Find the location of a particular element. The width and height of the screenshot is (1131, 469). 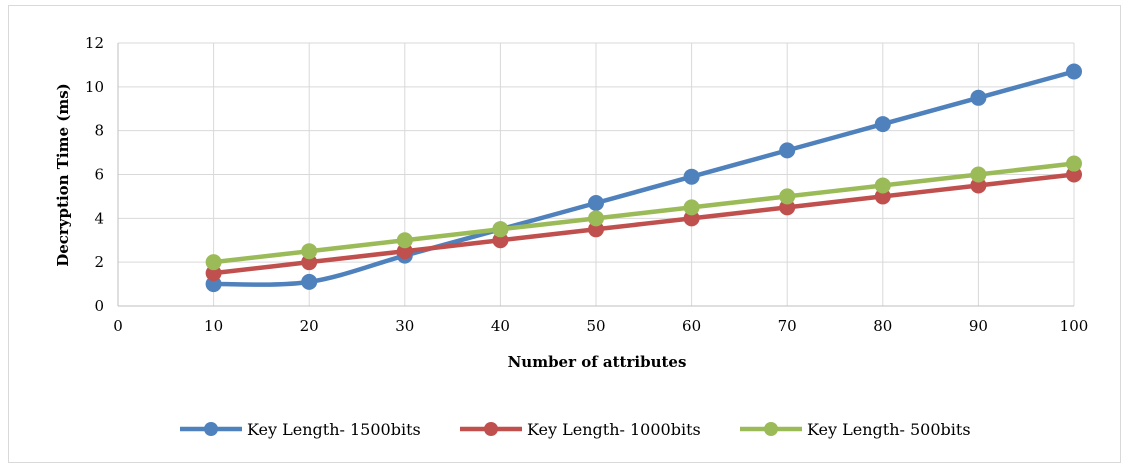

y-tick-label: 12 is located at coordinates (94, 43).